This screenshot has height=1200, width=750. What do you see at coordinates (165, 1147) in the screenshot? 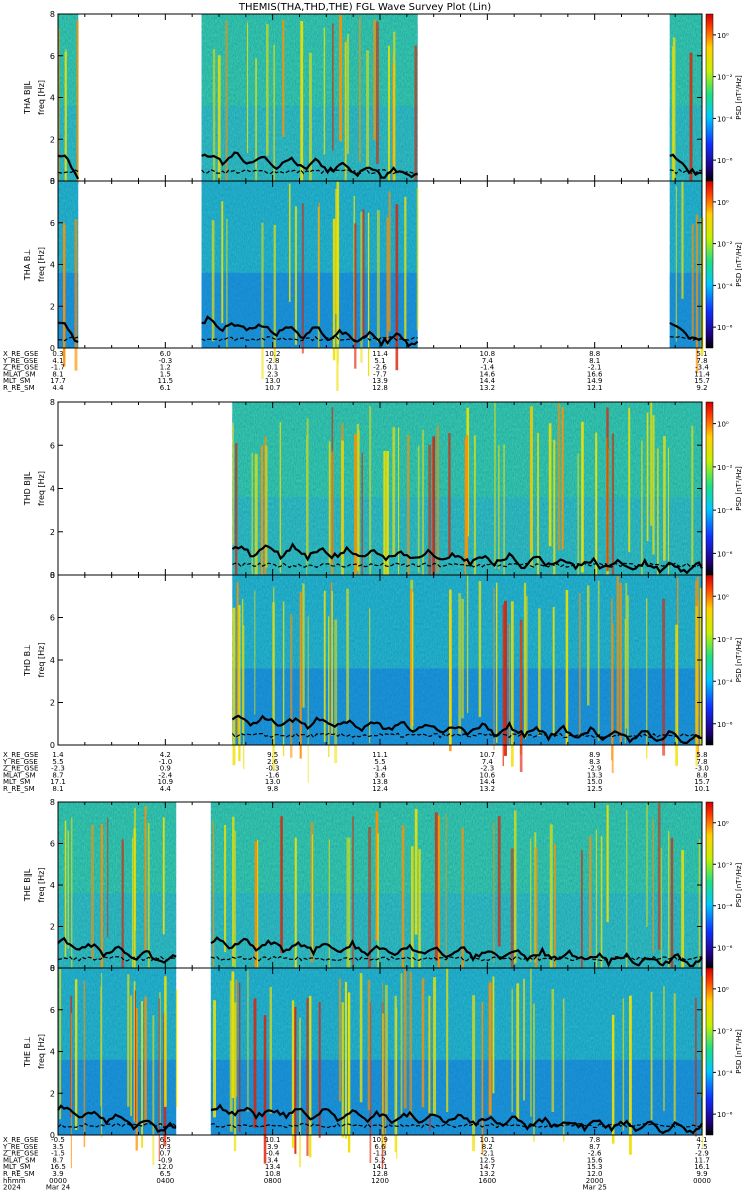
I see `orbit-value: 0.3` at bounding box center [165, 1147].